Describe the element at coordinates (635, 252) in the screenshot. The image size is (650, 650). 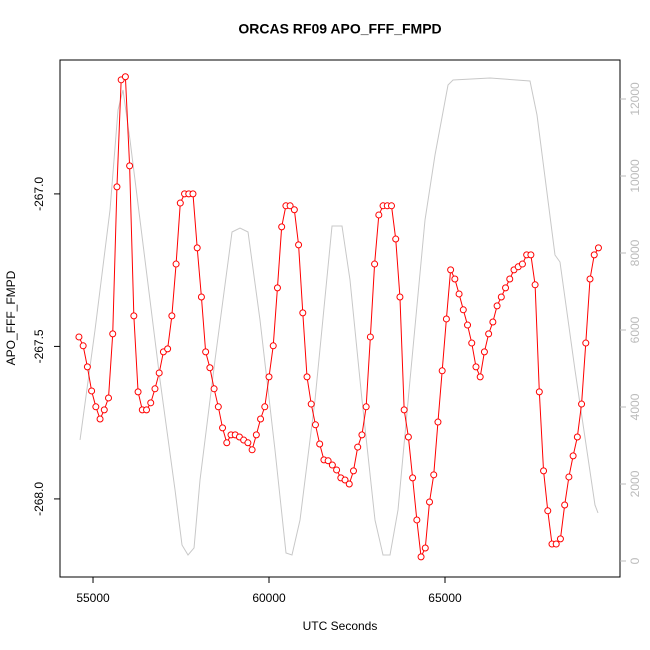
I see `y2-tick-label: 8000` at that location.